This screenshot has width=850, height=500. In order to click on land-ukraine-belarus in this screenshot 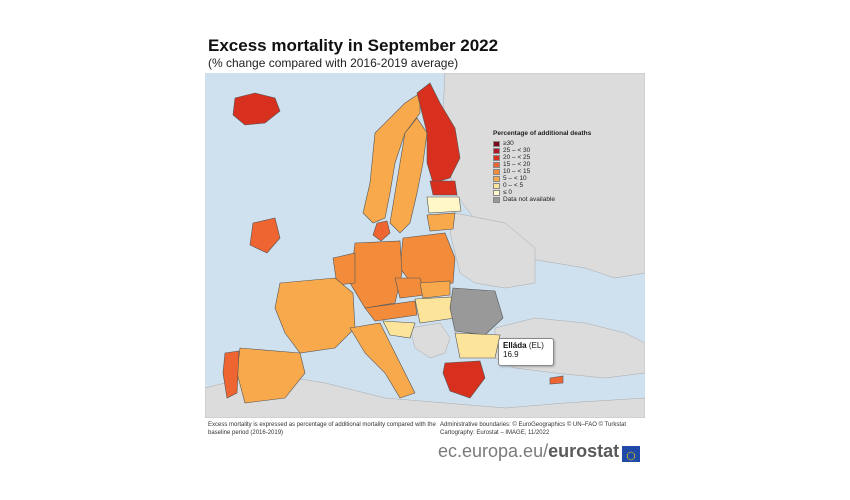, I will do `click(492, 250)`.